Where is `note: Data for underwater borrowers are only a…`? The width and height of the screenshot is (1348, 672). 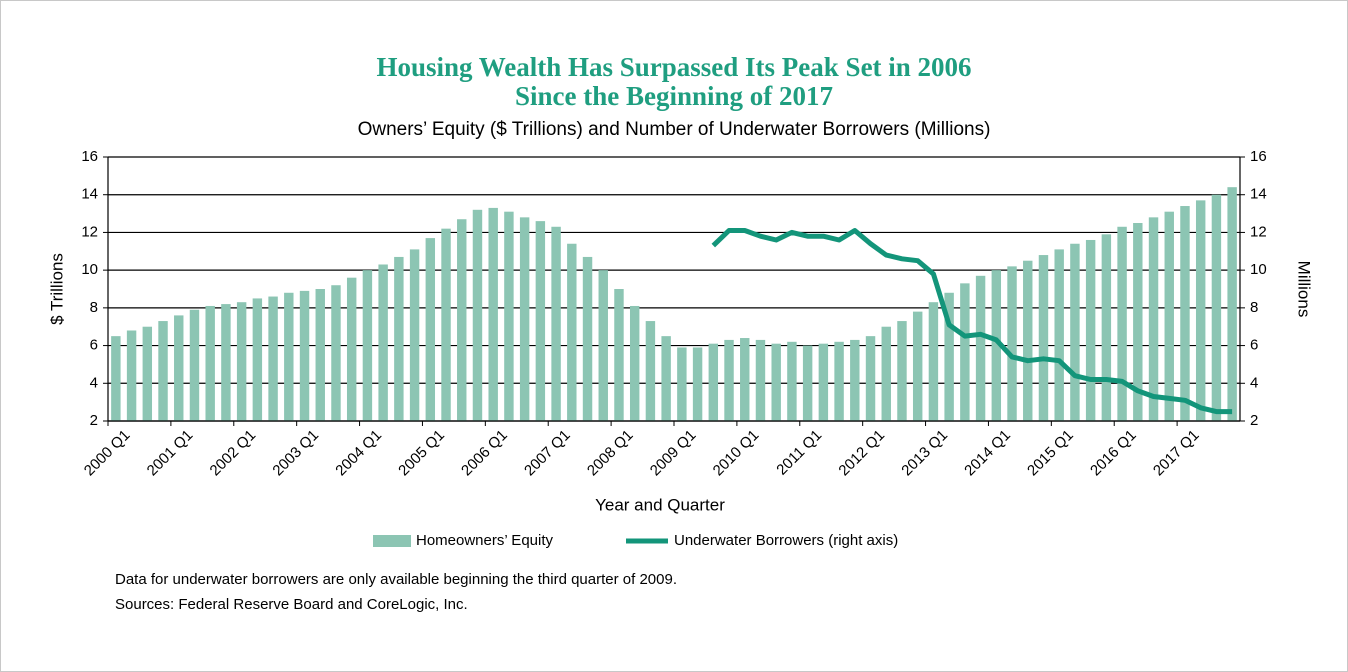 note: Data for underwater borrowers are only a… is located at coordinates (396, 579).